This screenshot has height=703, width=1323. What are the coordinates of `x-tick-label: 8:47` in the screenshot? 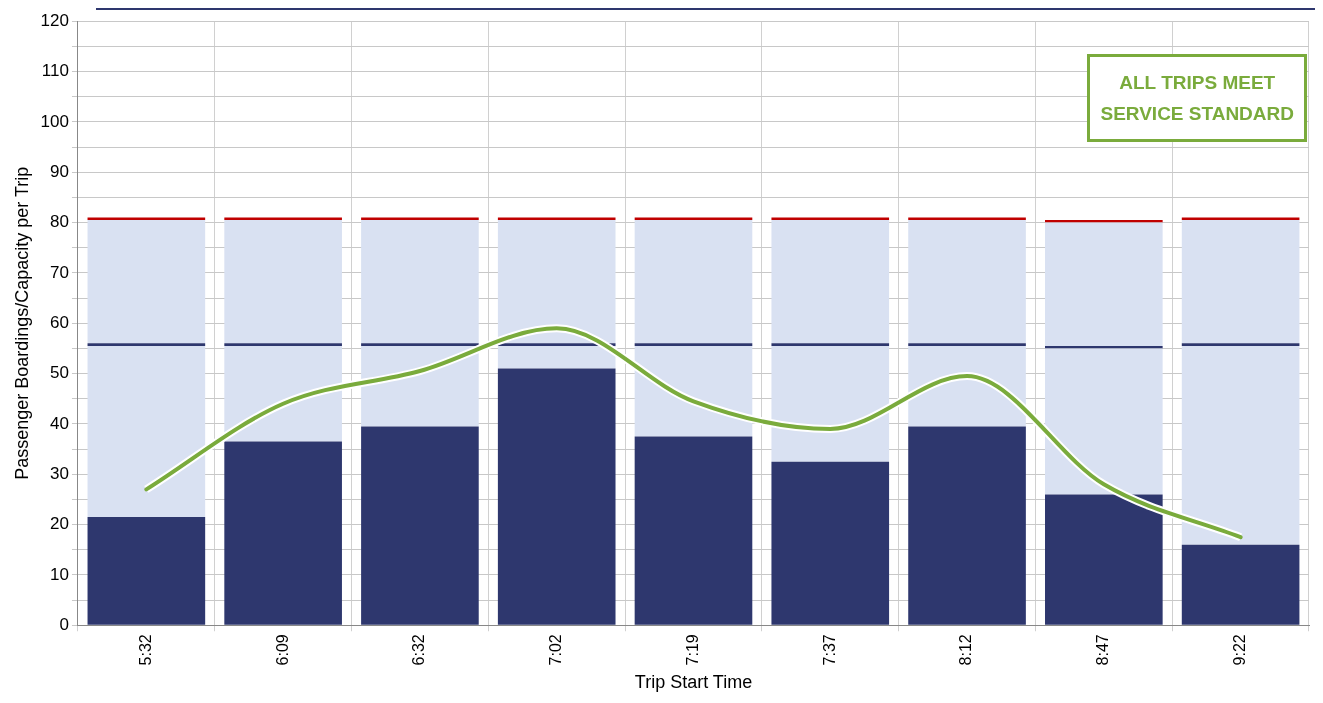 It's located at (1103, 650).